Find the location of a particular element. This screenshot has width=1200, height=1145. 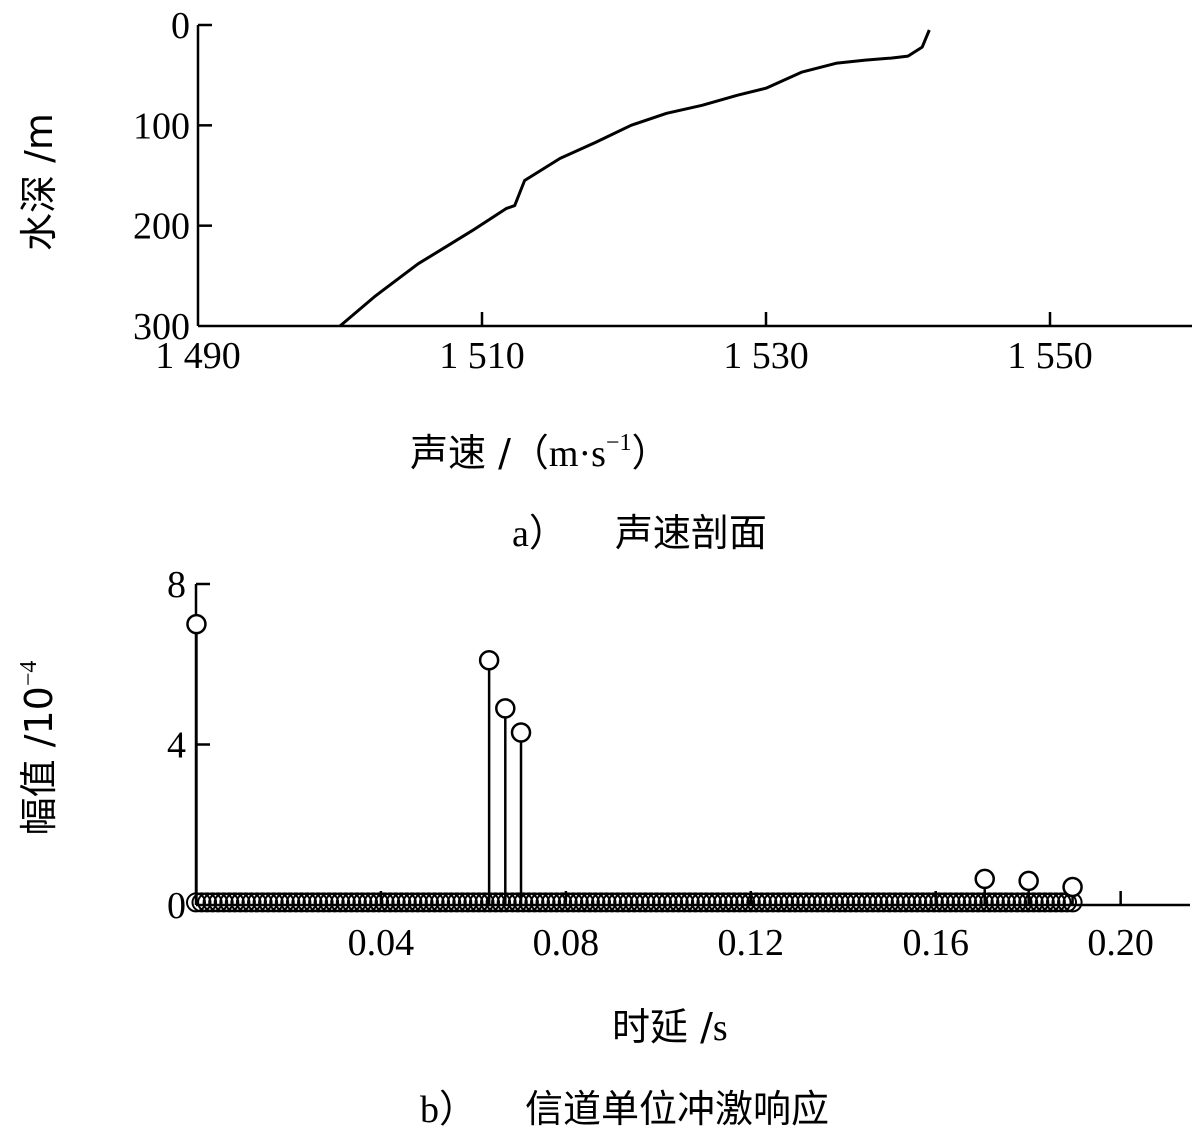

chart-b-y-tick-label: 4 is located at coordinates (176, 746).